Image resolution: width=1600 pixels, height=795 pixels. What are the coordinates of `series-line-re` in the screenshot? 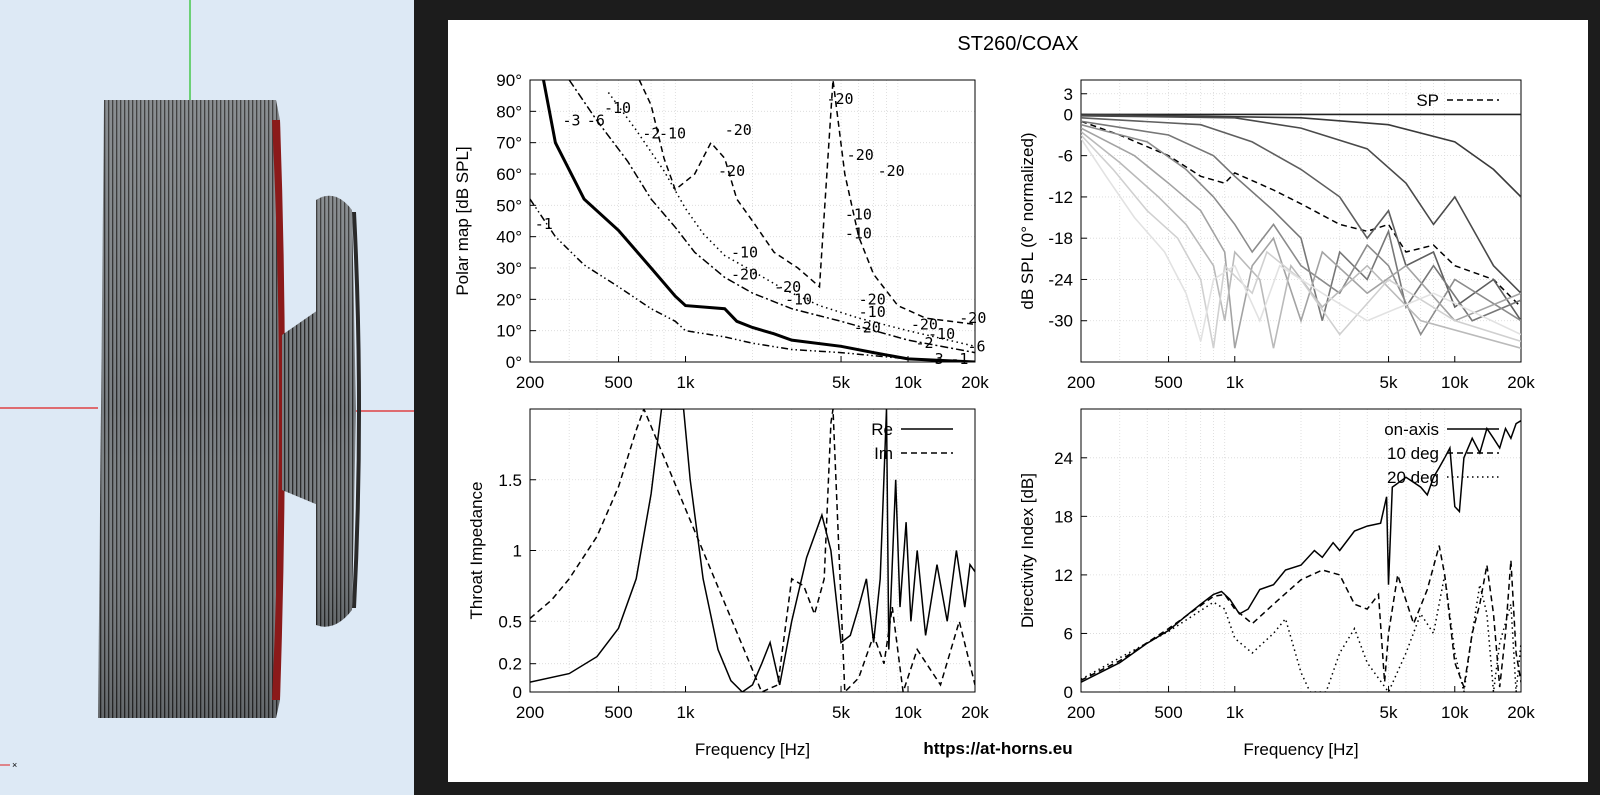 It's located at (752, 550).